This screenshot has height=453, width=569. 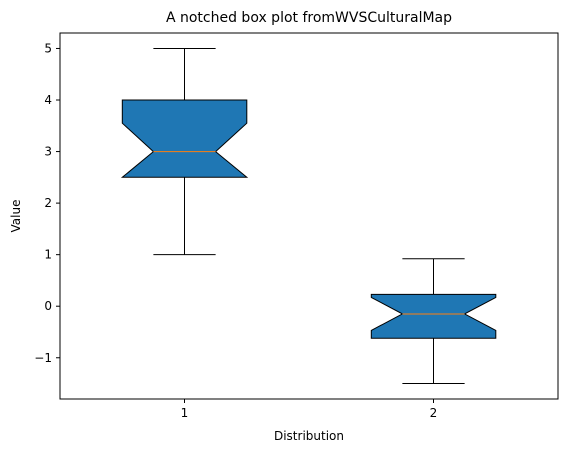 I want to click on y-axis-label: Value, so click(x=16, y=216).